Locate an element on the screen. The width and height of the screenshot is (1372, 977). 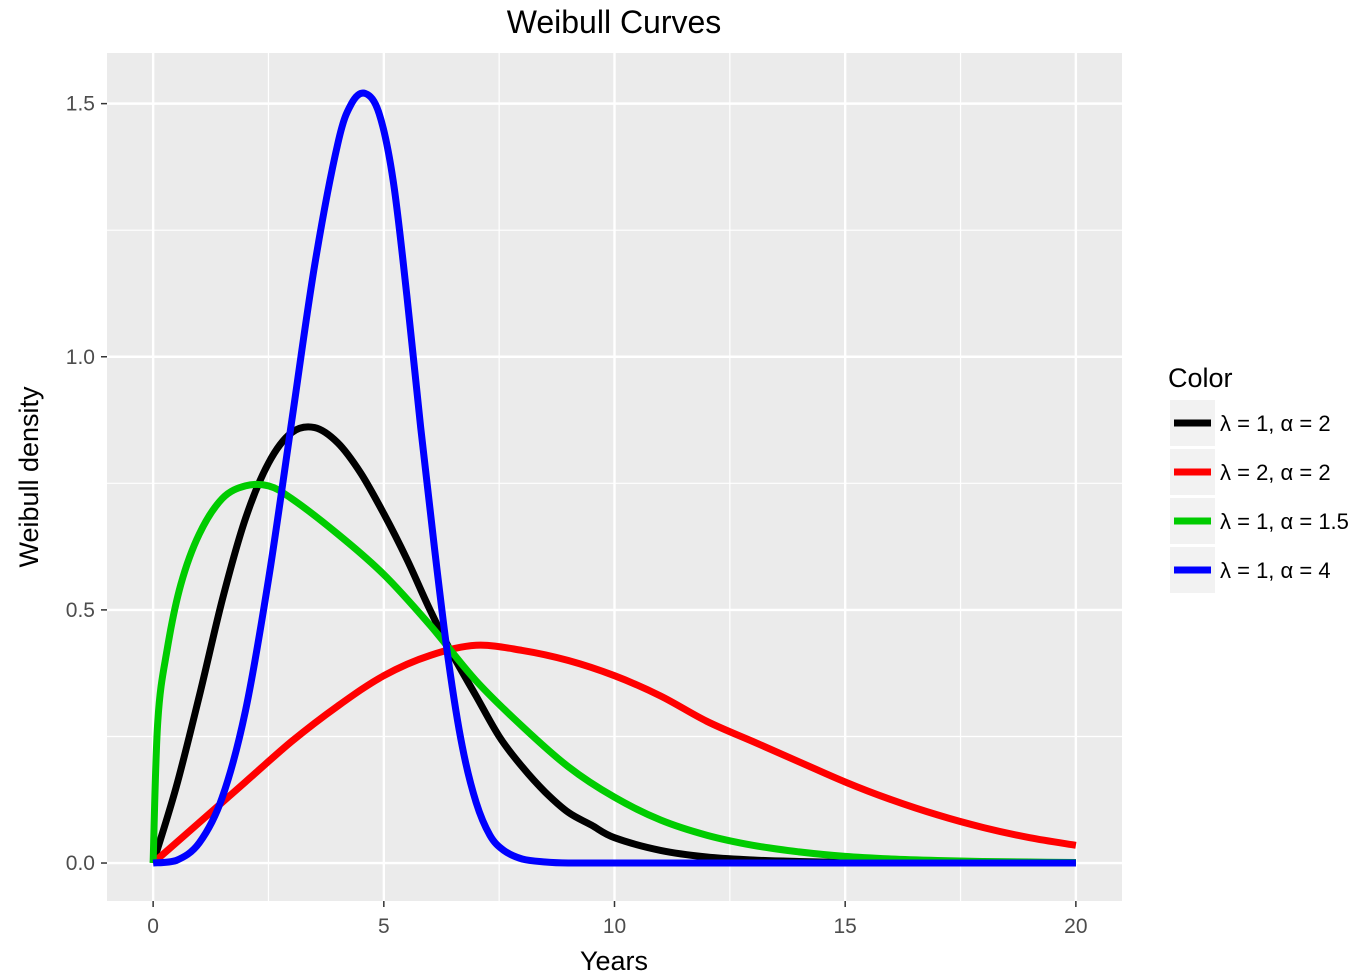
x-tick-label: 15 is located at coordinates (845, 926).